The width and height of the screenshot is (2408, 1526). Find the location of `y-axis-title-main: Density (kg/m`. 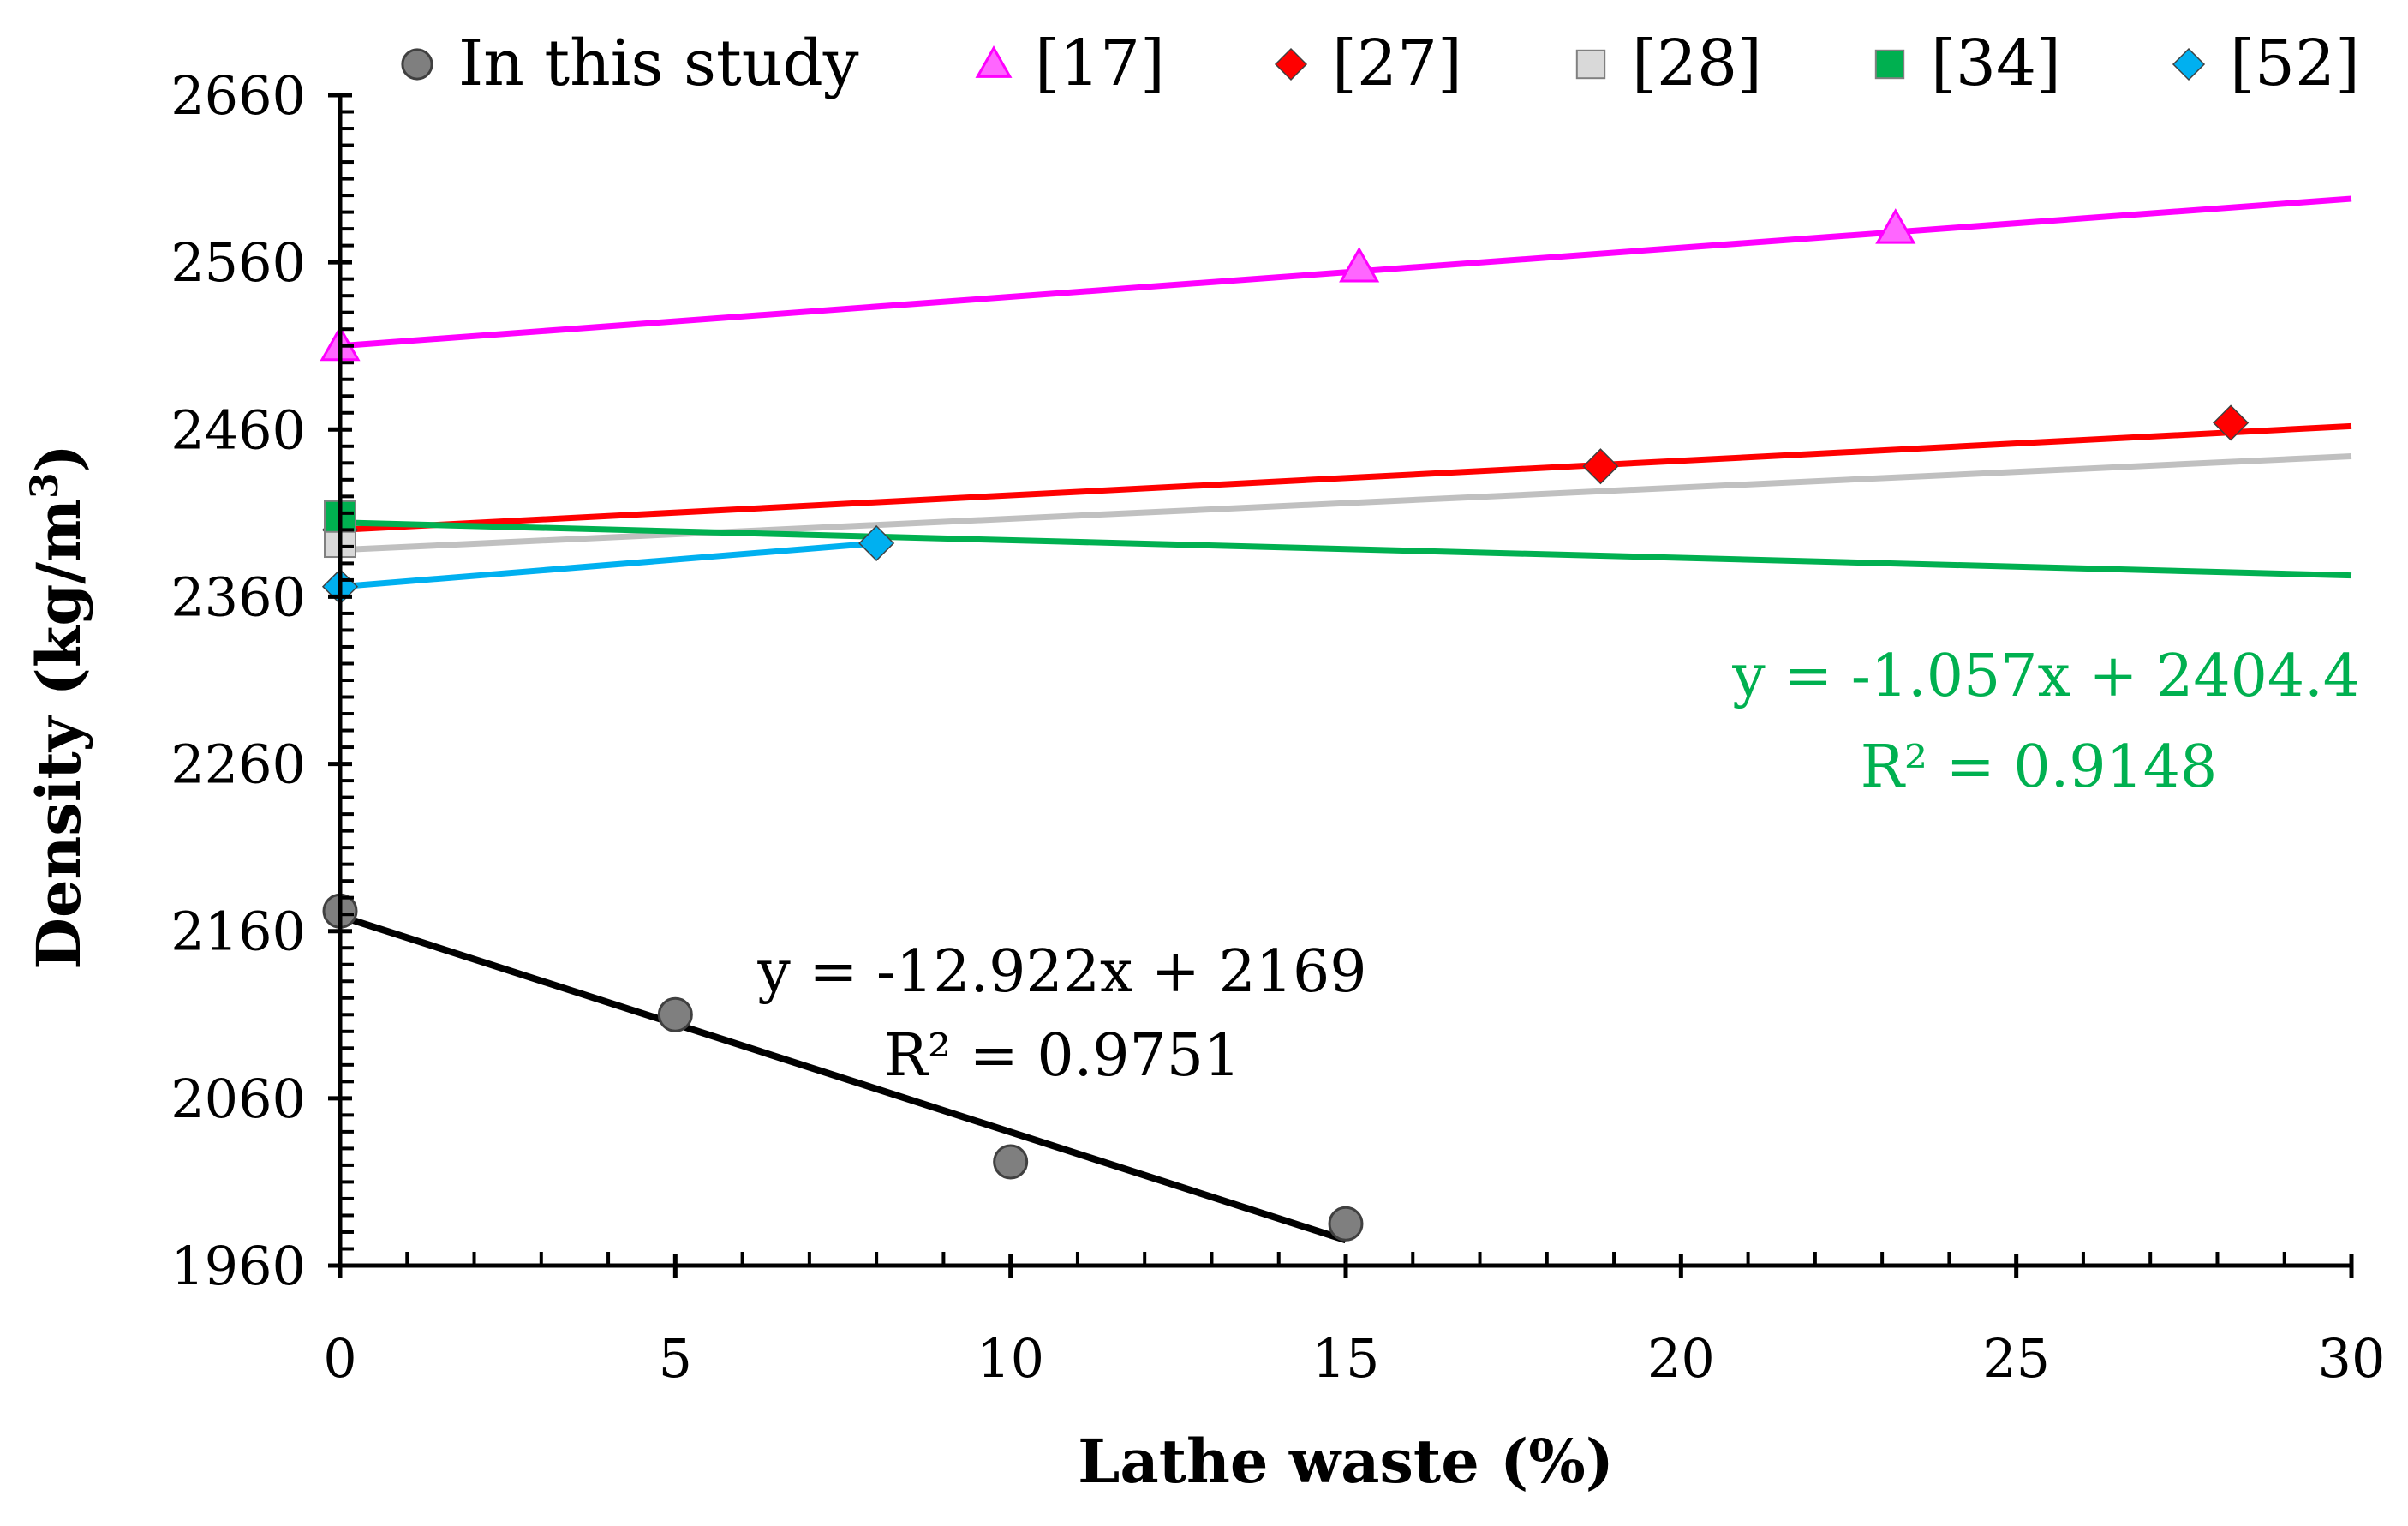

y-axis-title-main: Density (kg/m is located at coordinates (58, 734).